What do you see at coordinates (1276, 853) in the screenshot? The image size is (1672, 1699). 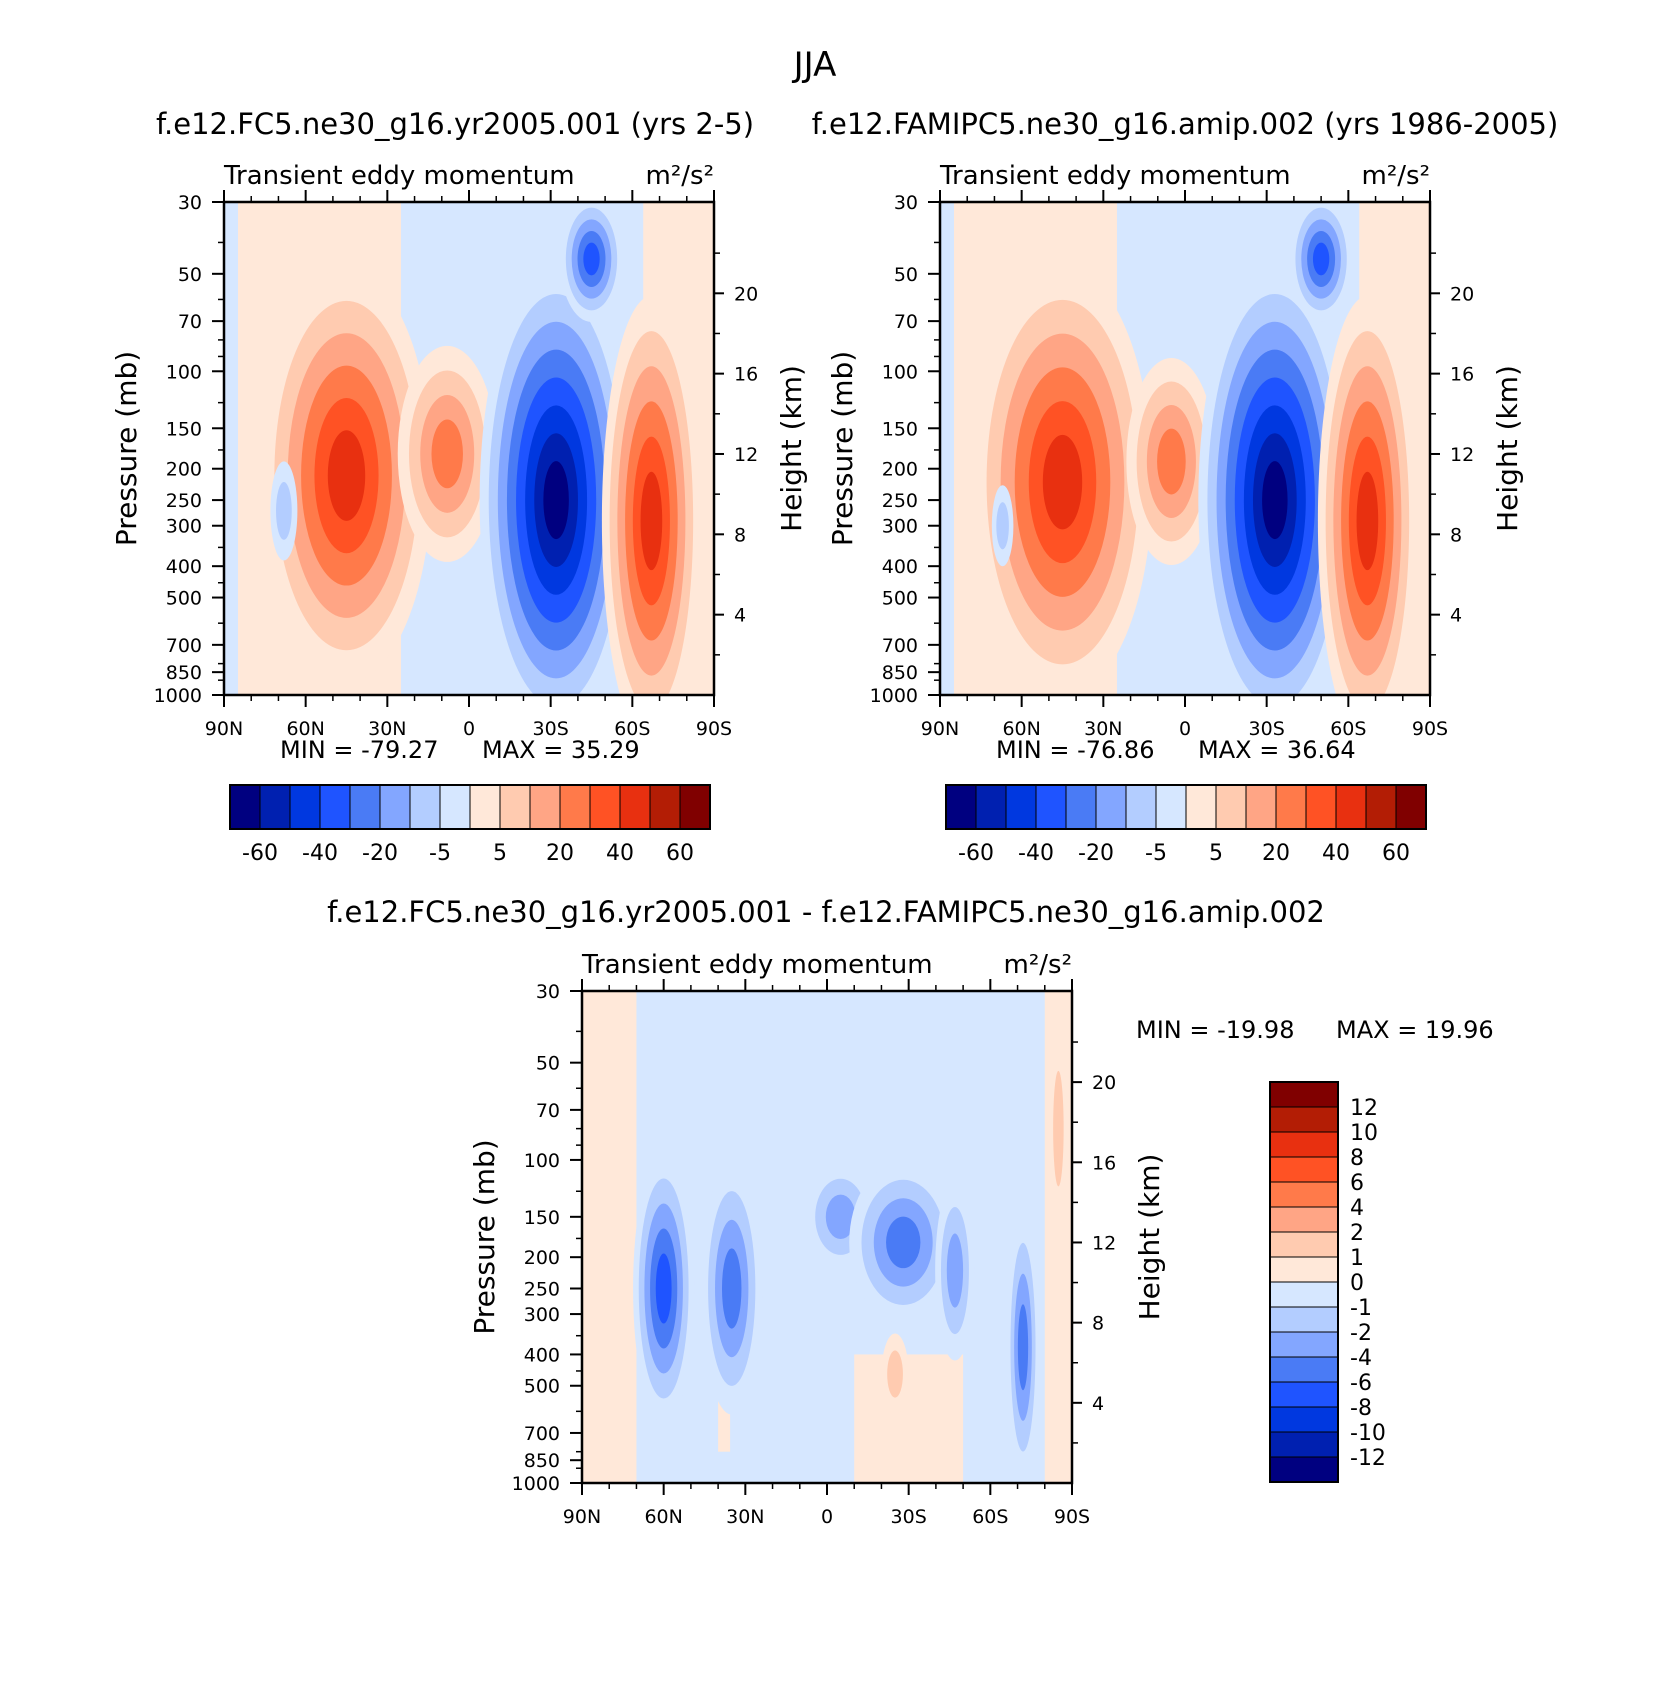 I see `colorbar-label: 20` at bounding box center [1276, 853].